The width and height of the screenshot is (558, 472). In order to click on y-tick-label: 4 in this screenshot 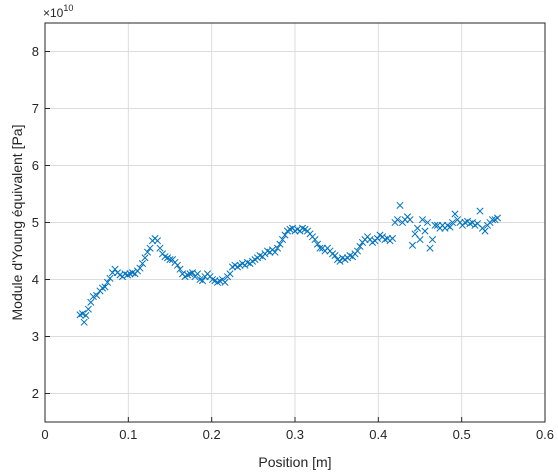, I will do `click(35, 279)`.